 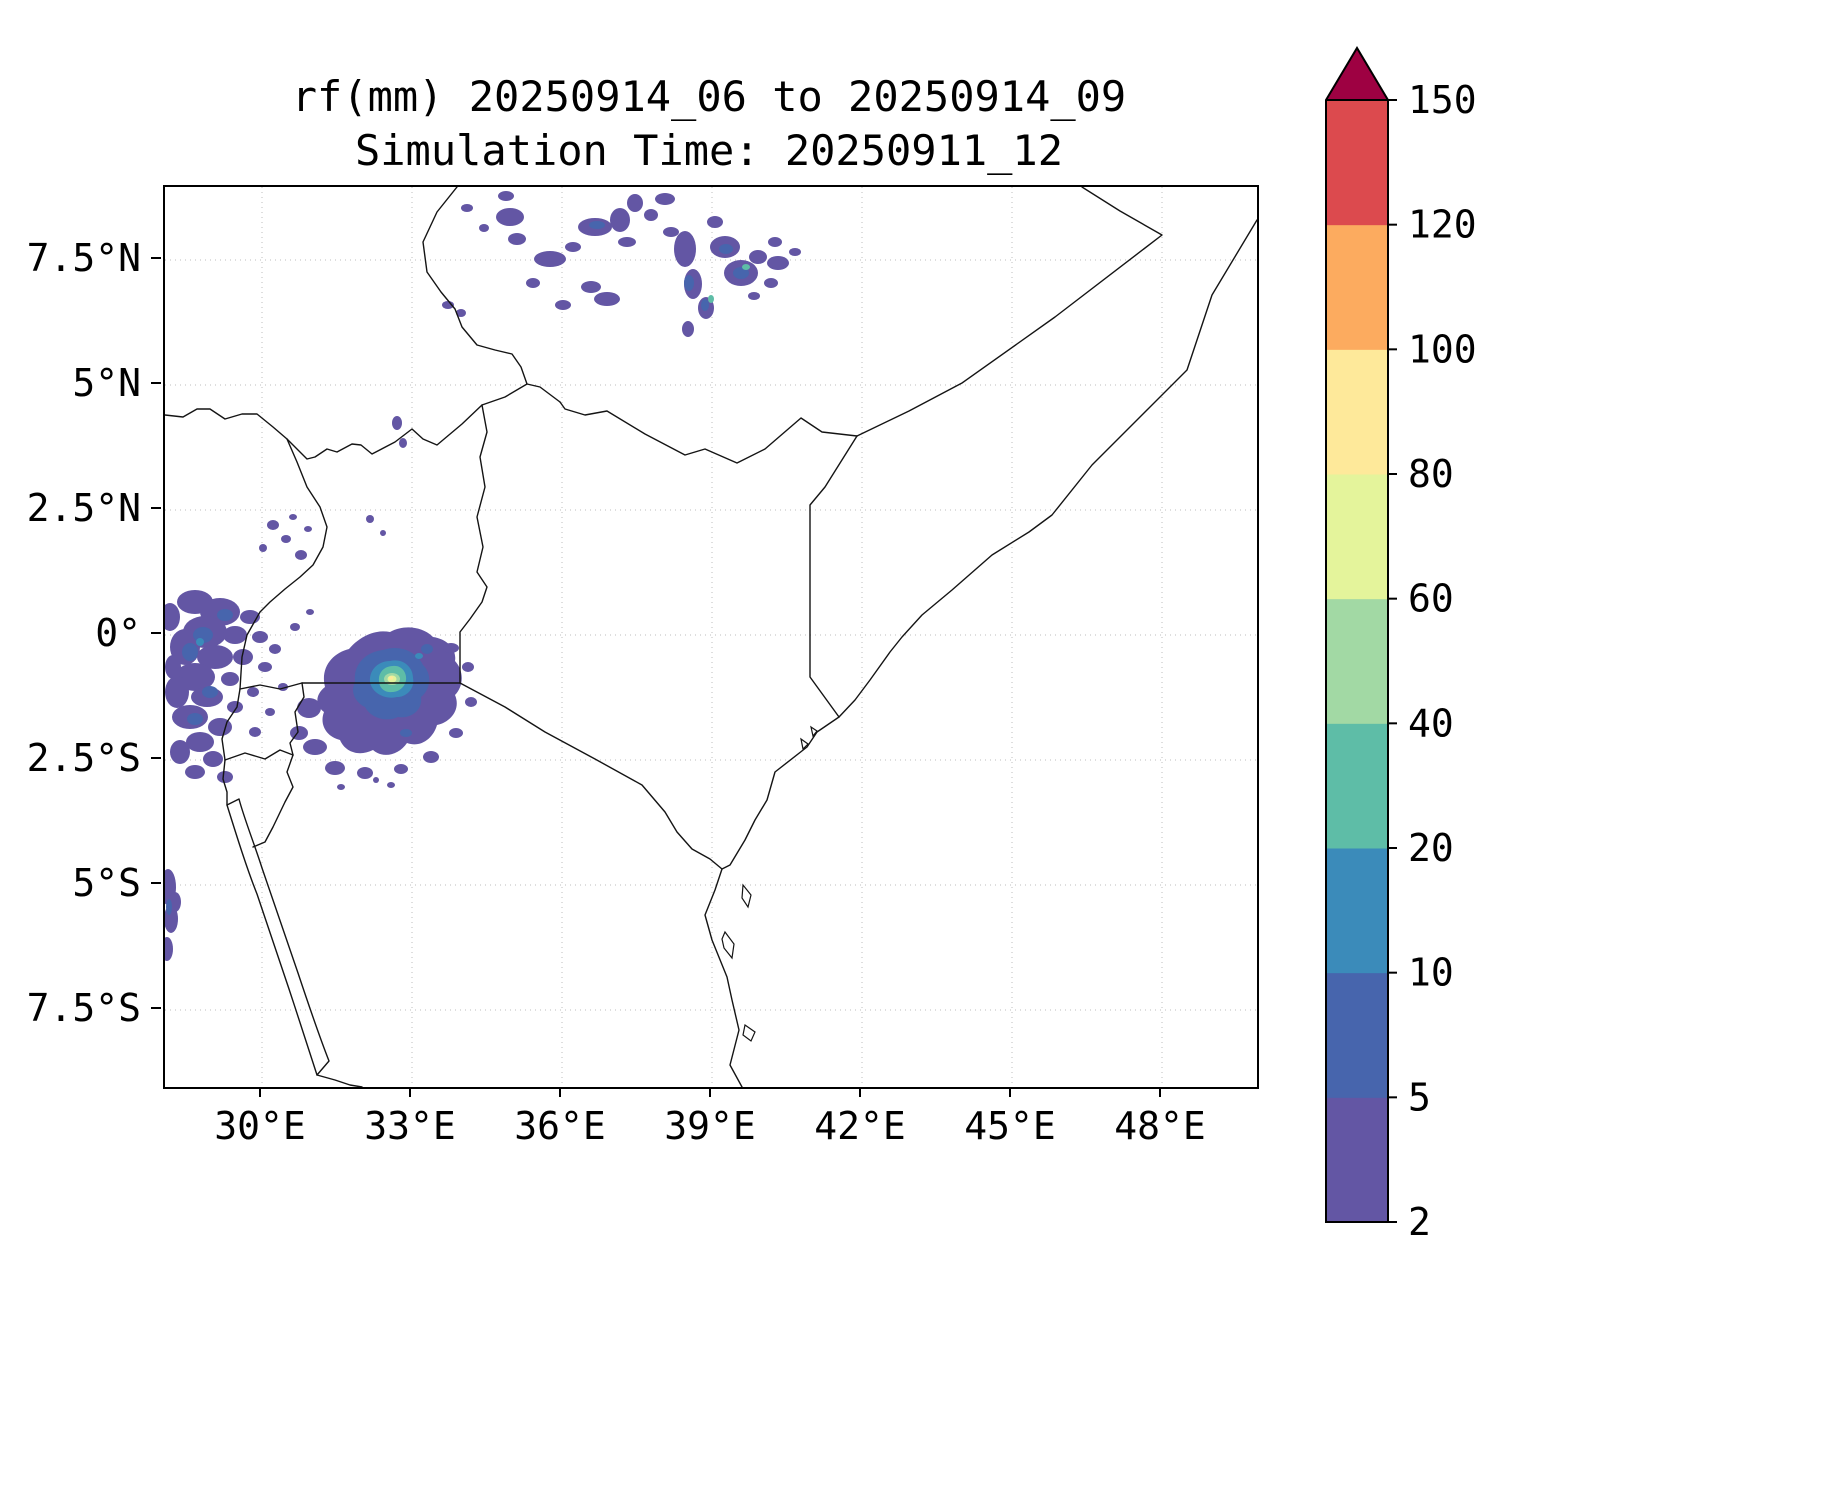 I want to click on lake-tanganyika, so click(x=278, y=937).